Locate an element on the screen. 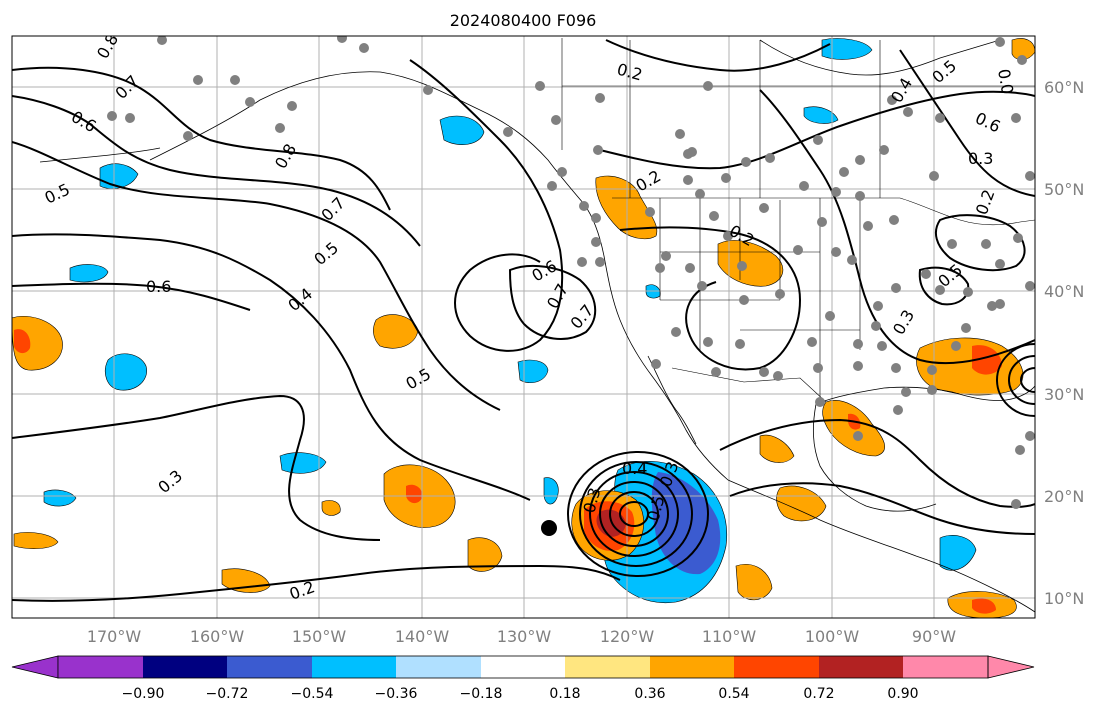 The image size is (1105, 712). lat-label: 60°N is located at coordinates (1064, 87).